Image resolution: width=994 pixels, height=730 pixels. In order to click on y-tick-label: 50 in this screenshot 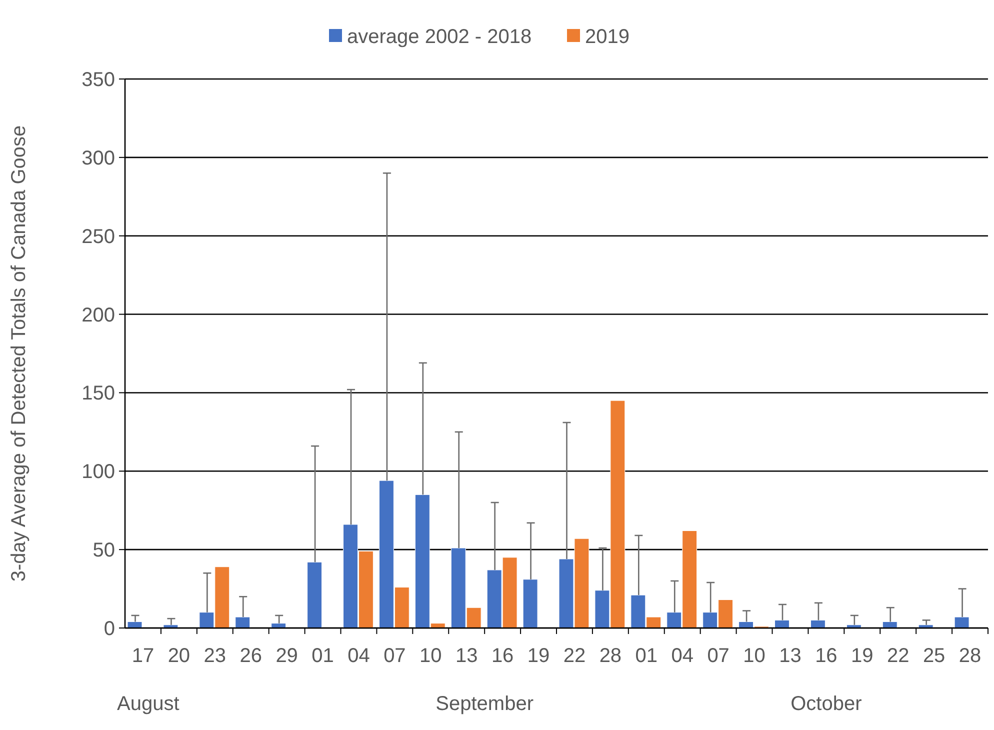, I will do `click(103, 551)`.